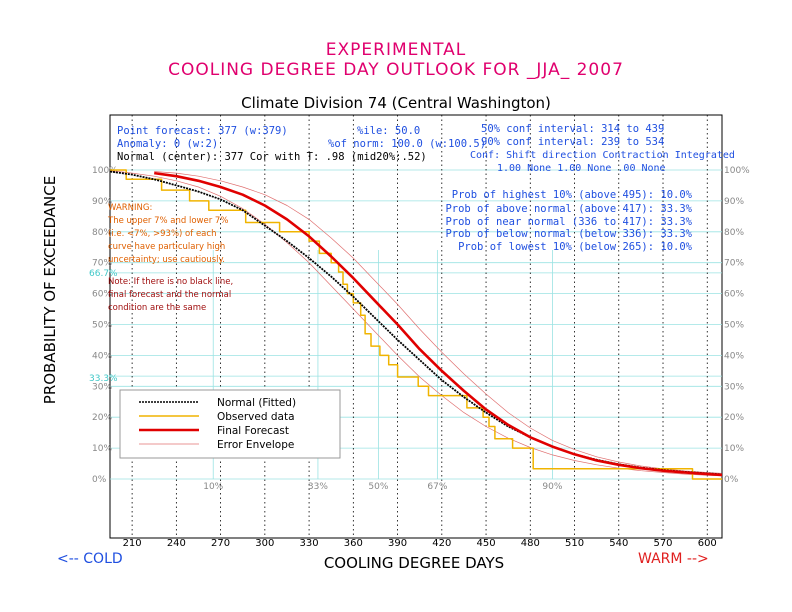  I want to click on y-tick-label-right-20: 20%, so click(734, 418).